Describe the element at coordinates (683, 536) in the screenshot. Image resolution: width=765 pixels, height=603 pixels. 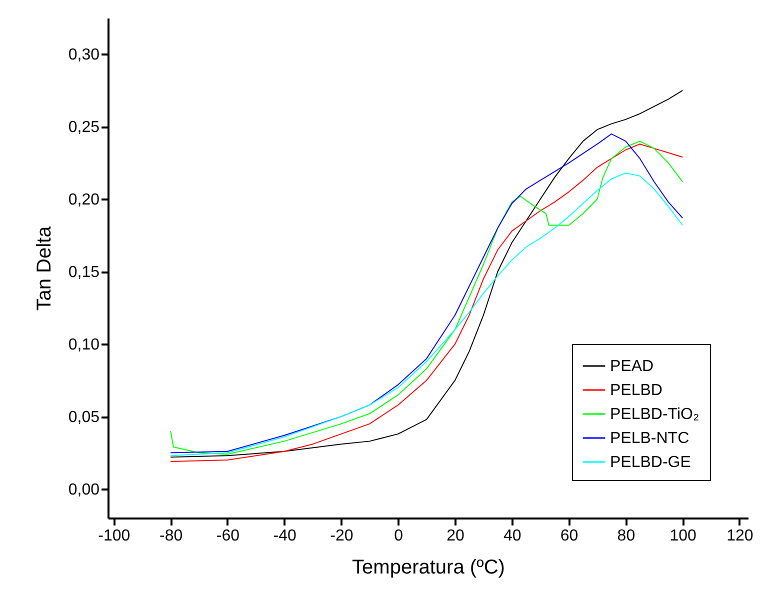
I see `x-tick-label: 100` at that location.